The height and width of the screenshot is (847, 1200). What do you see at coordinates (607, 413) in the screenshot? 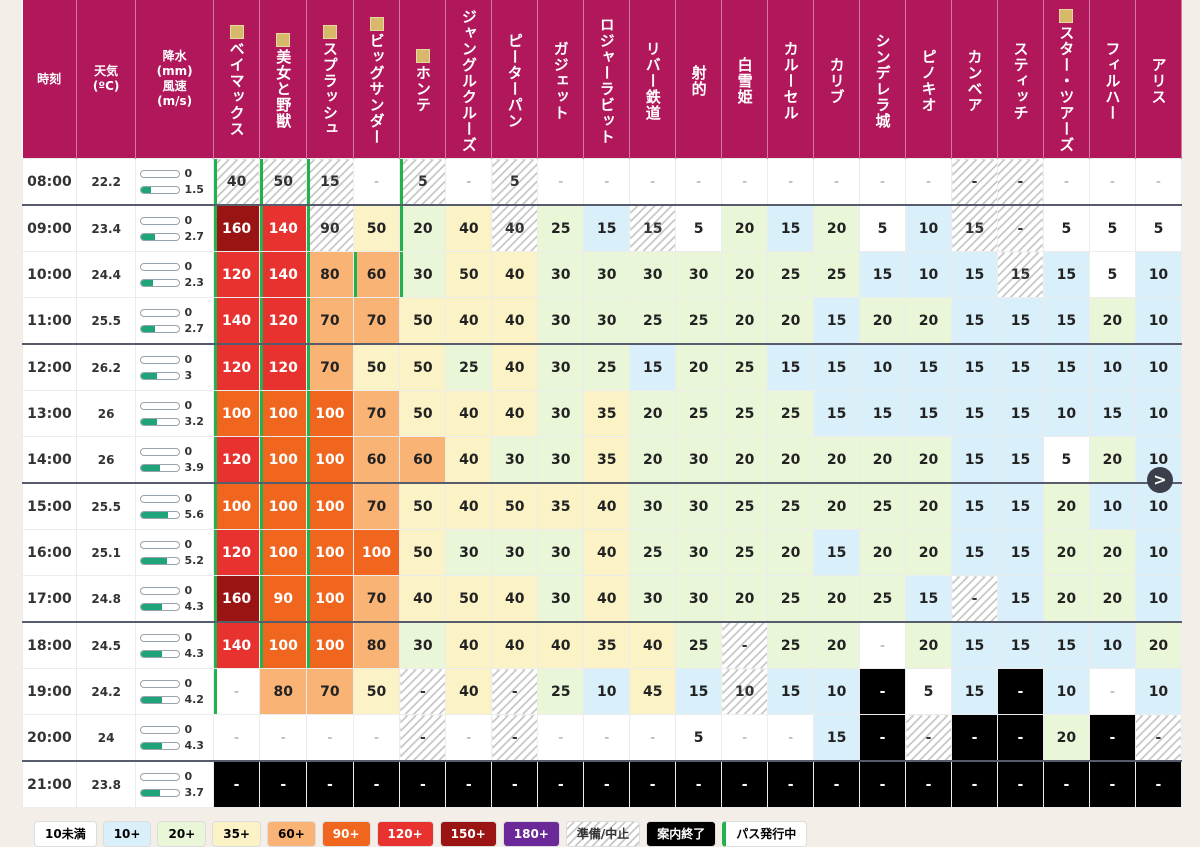
I see `wait-time-cell: 35` at bounding box center [607, 413].